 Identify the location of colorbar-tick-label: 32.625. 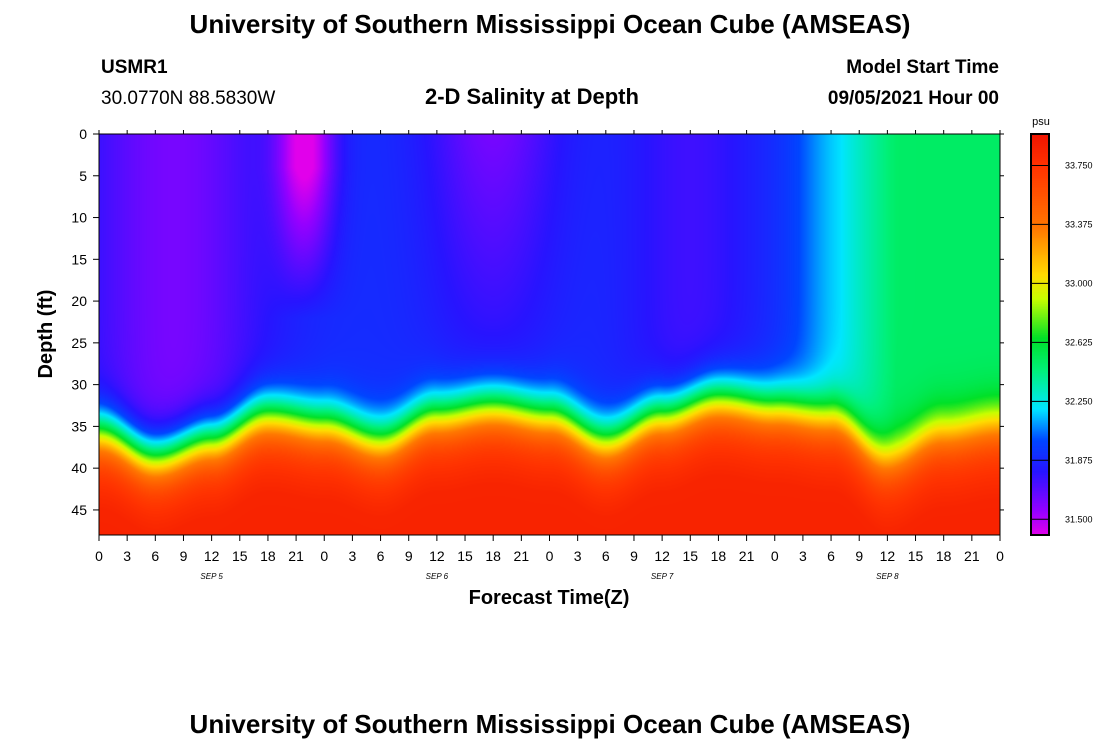
(1079, 342).